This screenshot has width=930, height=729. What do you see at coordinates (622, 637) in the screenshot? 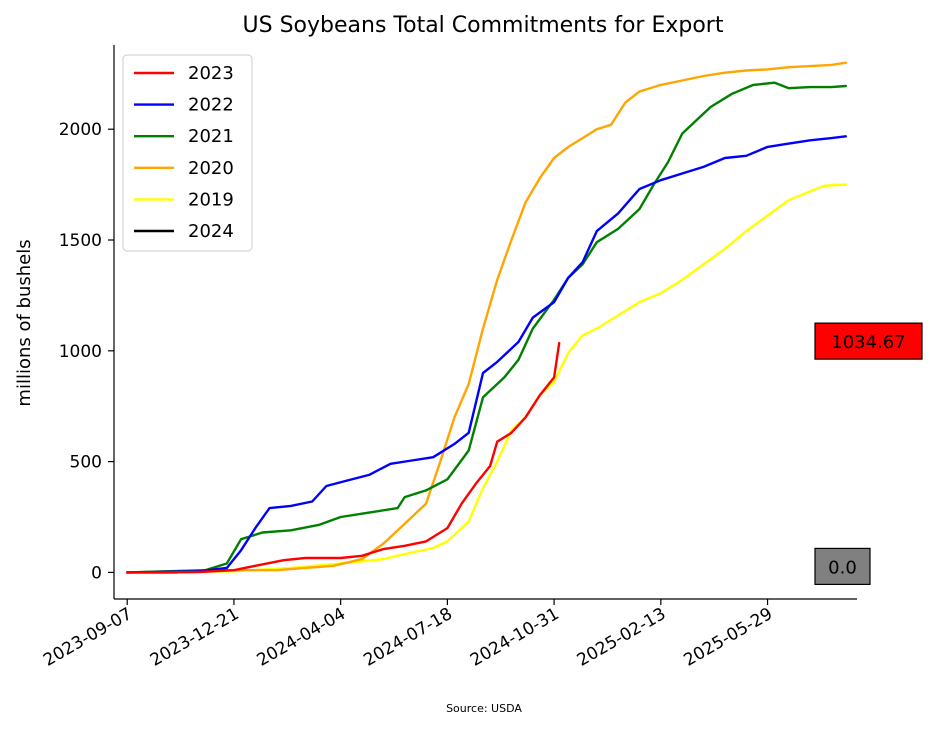
I see `x-tick-label: 2025-02-13` at bounding box center [622, 637].